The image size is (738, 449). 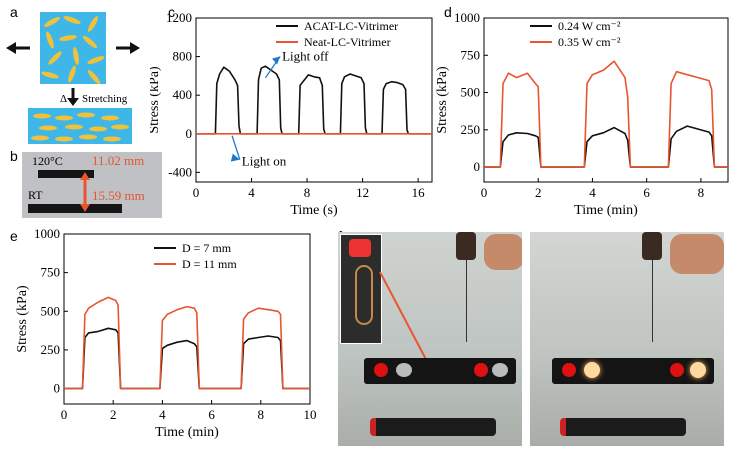 What do you see at coordinates (179, 17) in the screenshot?
I see `y-tick-label: 1200` at bounding box center [179, 17].